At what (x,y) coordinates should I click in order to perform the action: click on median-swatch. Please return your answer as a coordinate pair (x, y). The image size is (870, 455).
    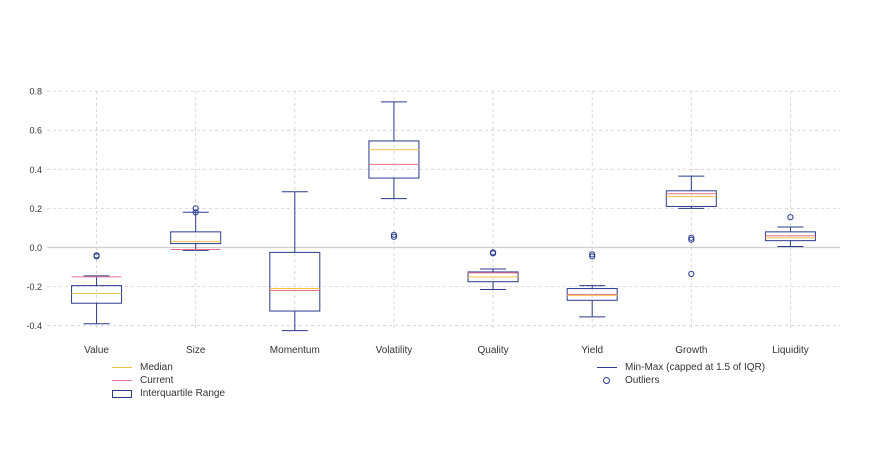
    Looking at the image, I should click on (122, 367).